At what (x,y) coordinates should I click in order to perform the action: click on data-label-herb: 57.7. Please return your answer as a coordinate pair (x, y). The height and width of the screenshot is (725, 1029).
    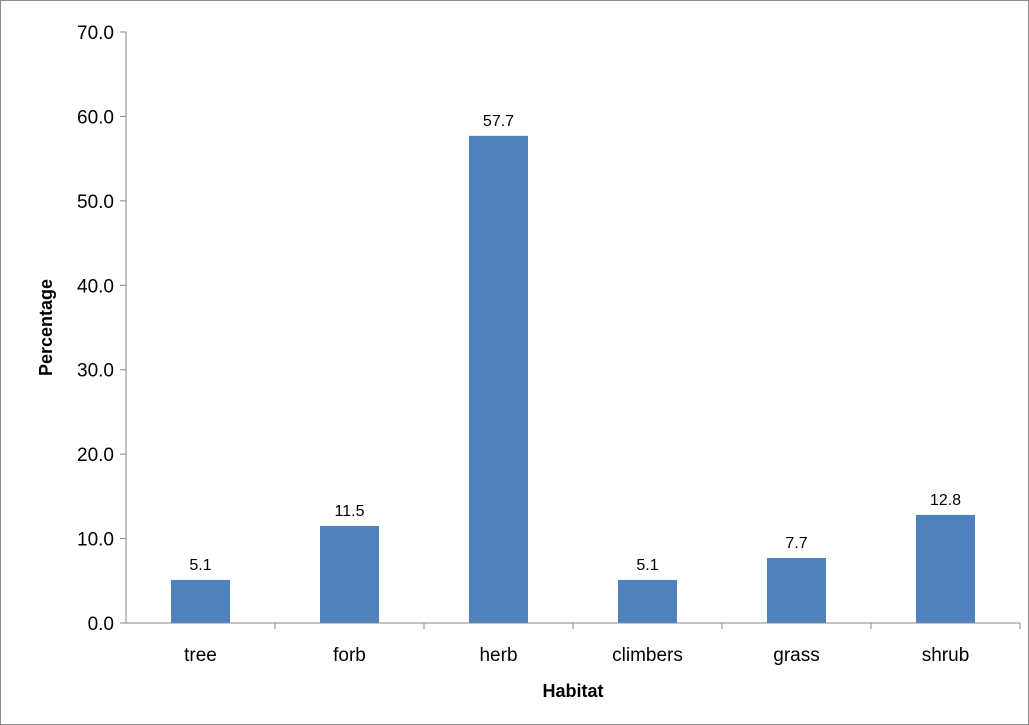
    Looking at the image, I should click on (498, 121).